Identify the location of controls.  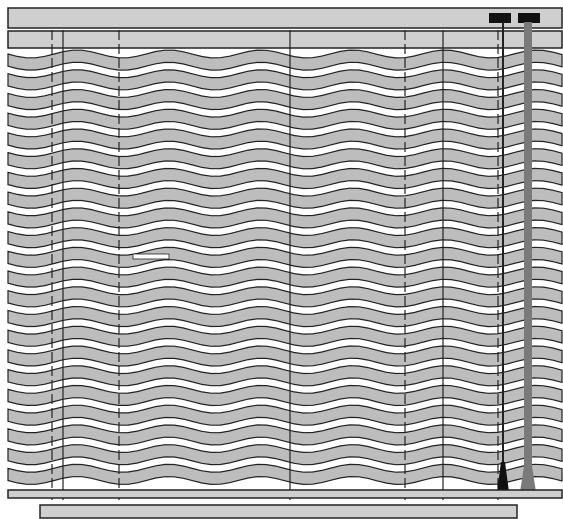
(516, 257).